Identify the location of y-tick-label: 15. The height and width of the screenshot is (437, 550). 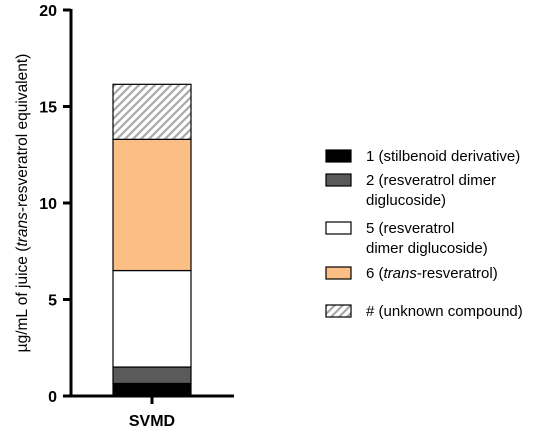
(48, 108).